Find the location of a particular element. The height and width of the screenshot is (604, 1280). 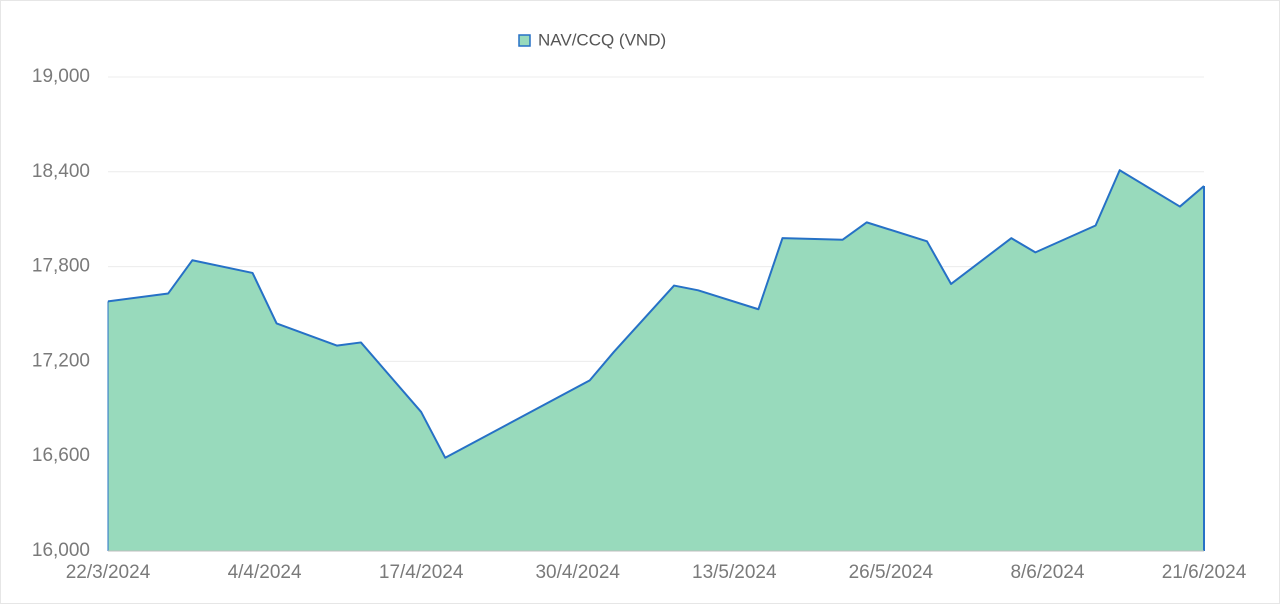

x-tick-label: 17/4/2024 is located at coordinates (421, 572).